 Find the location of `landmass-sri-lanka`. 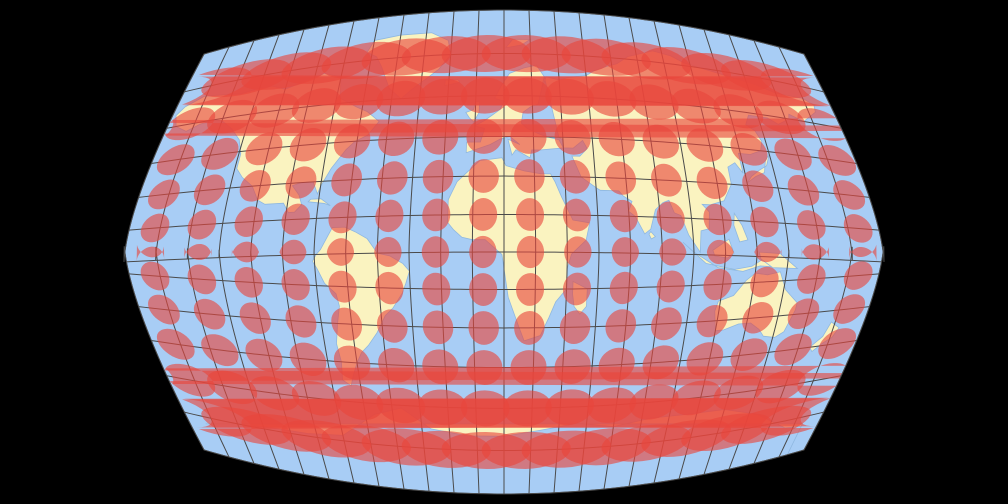

landmass-sri-lanka is located at coordinates (652, 235).